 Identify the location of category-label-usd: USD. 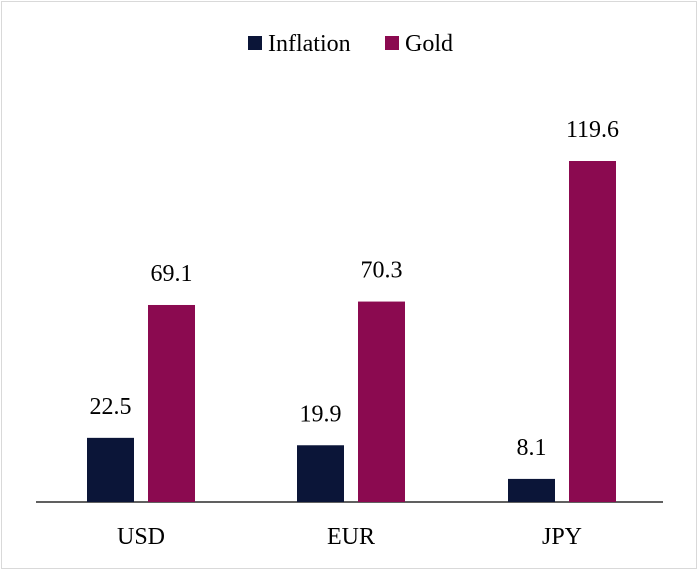
(141, 537).